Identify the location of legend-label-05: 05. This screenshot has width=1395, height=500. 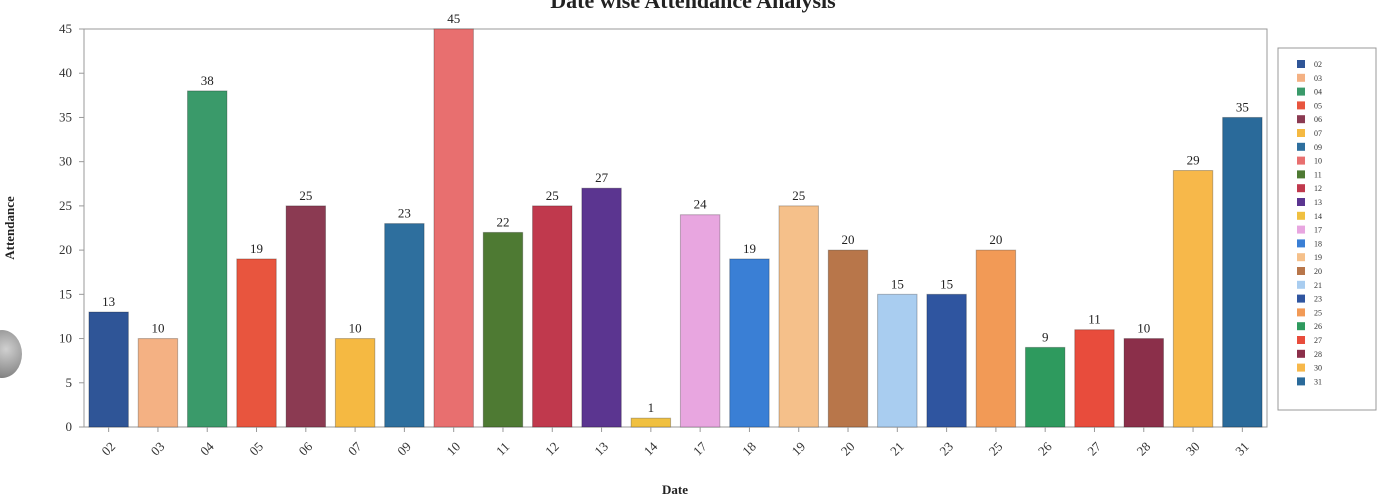
(1318, 105).